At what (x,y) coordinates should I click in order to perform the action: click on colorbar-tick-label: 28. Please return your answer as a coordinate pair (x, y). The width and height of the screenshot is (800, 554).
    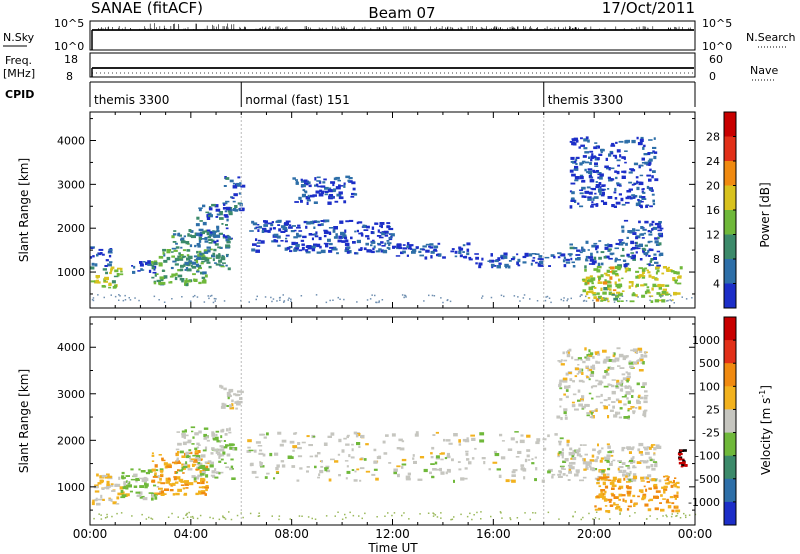
    Looking at the image, I should click on (713, 137).